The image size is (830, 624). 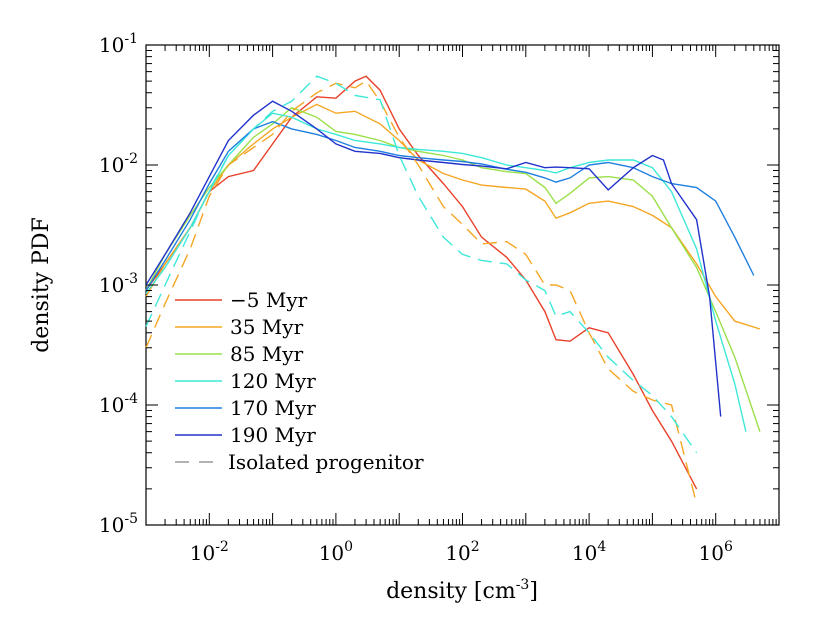 I want to click on legend-label: 85 Myr, so click(x=267, y=354).